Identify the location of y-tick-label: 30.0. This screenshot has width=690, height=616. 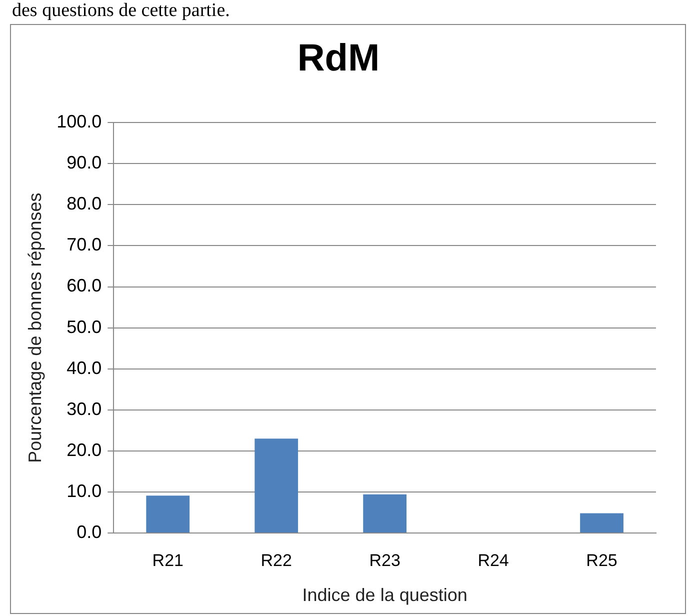
(84, 408).